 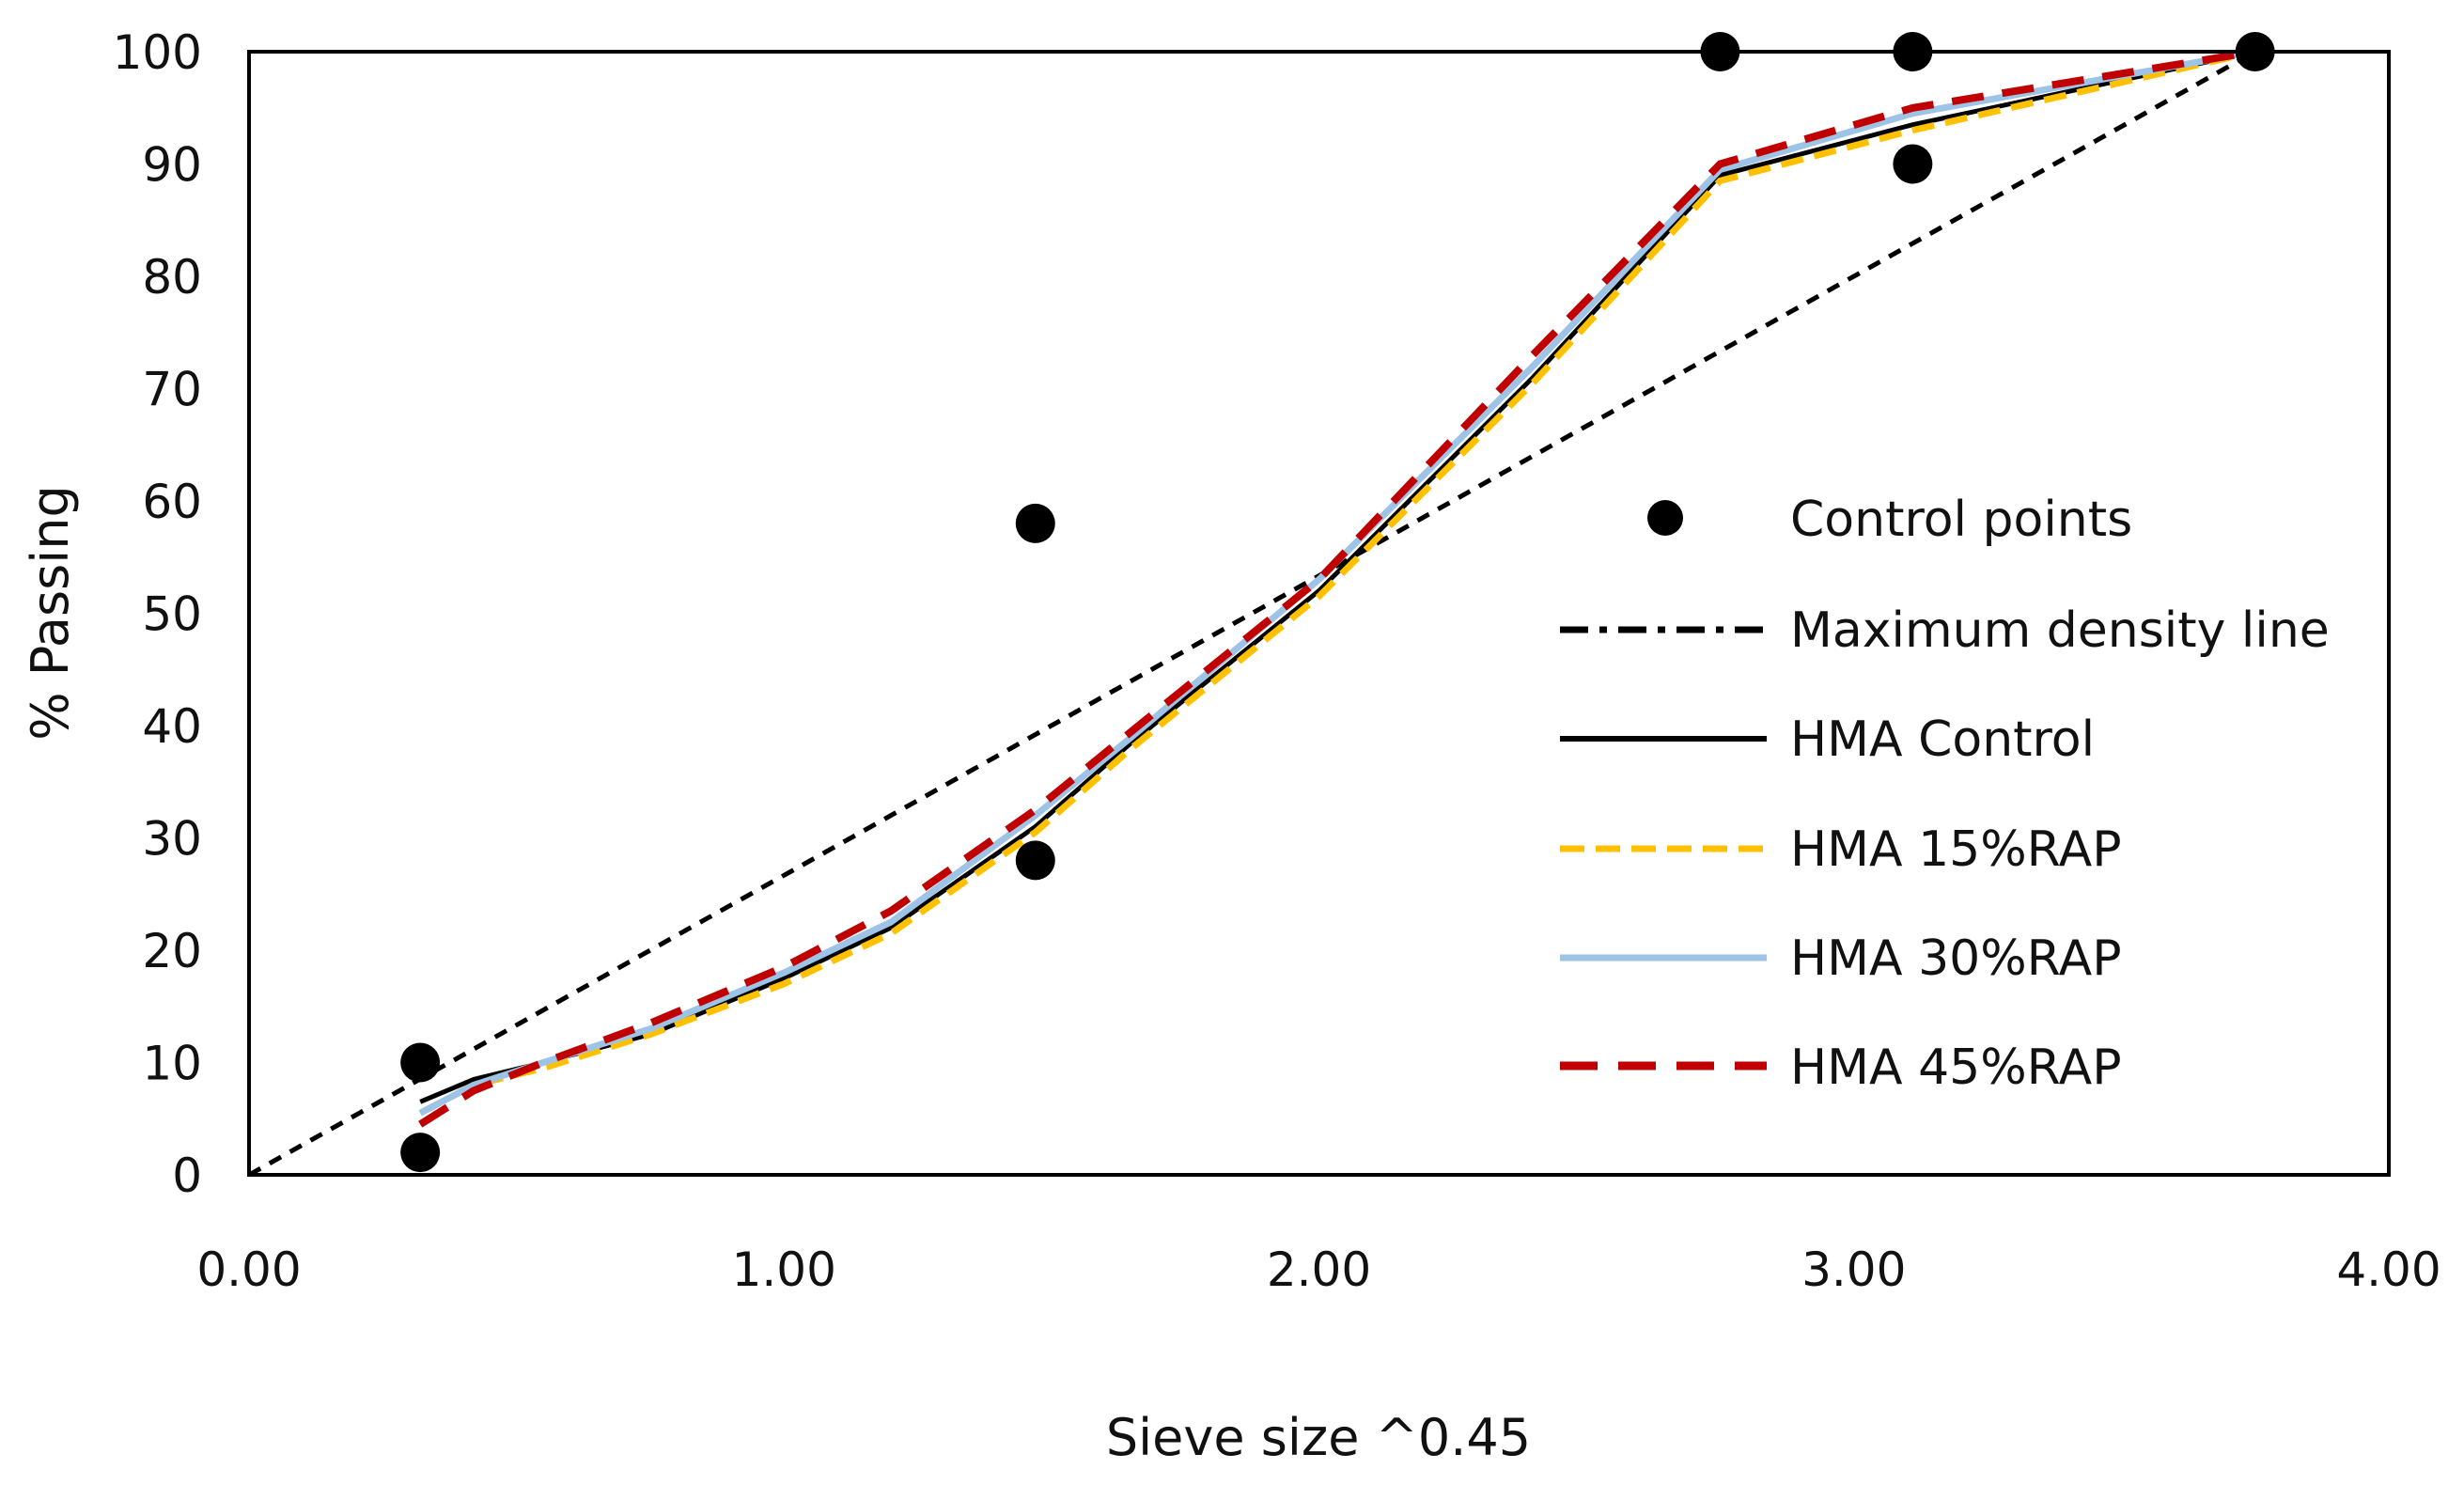 What do you see at coordinates (1956, 959) in the screenshot?
I see `legend-label-hma-30-rap: HMA 30%RAP` at bounding box center [1956, 959].